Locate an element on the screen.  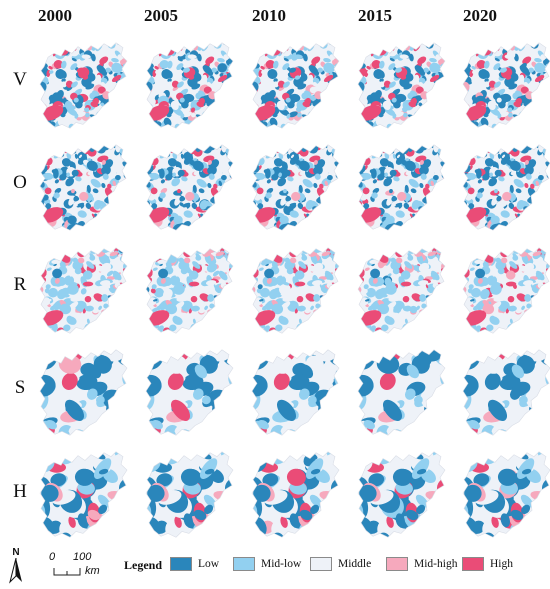
map-panel-s-2010 is located at coordinates (296, 393).